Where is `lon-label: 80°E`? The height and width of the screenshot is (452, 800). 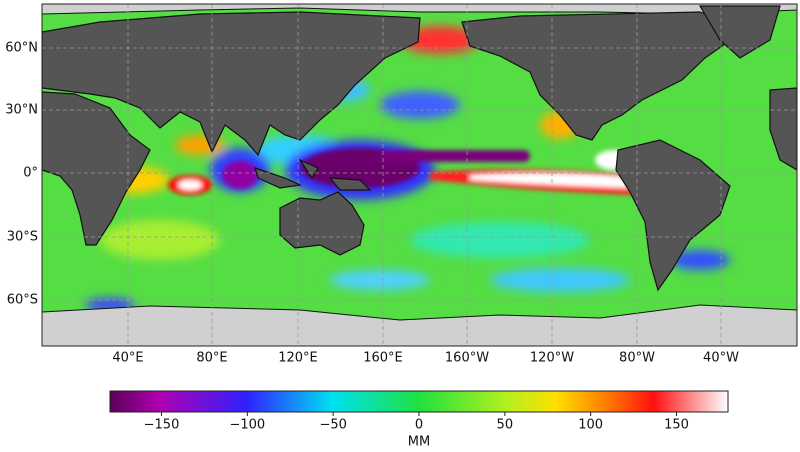
lon-label: 80°E is located at coordinates (211, 358).